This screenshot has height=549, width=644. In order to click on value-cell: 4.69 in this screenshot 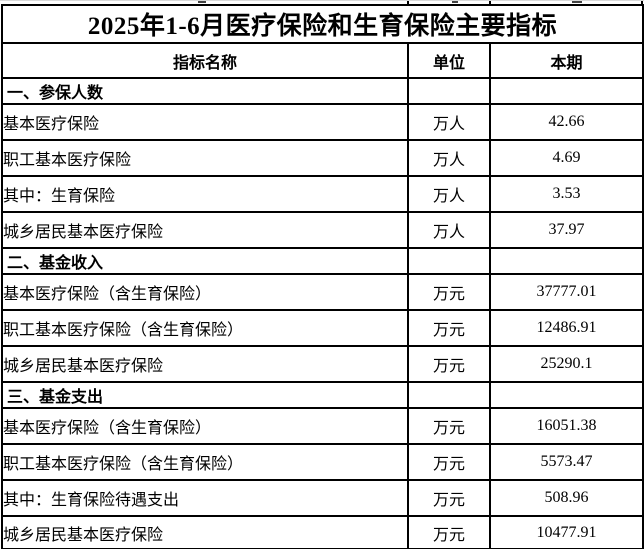, I will do `click(566, 158)`.